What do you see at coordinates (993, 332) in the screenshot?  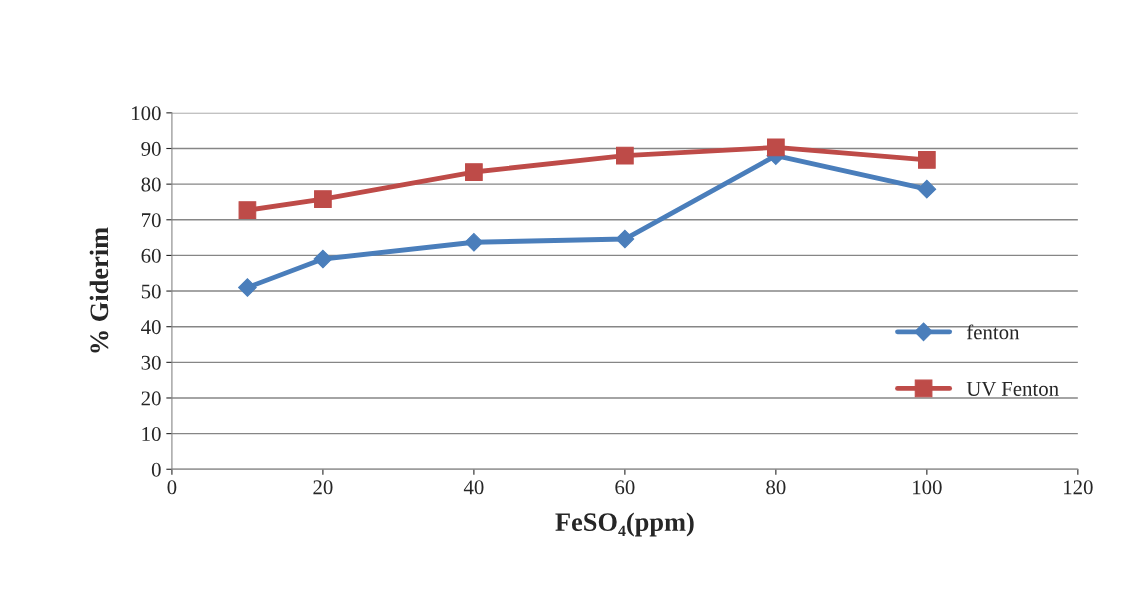 I see `legend-label: fenton` at bounding box center [993, 332].